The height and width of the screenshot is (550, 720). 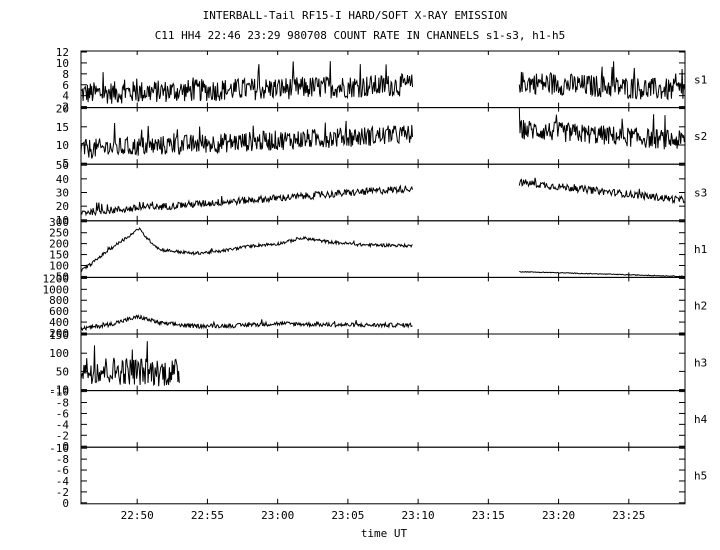 I want to click on panel-frame-h4, so click(x=383, y=419).